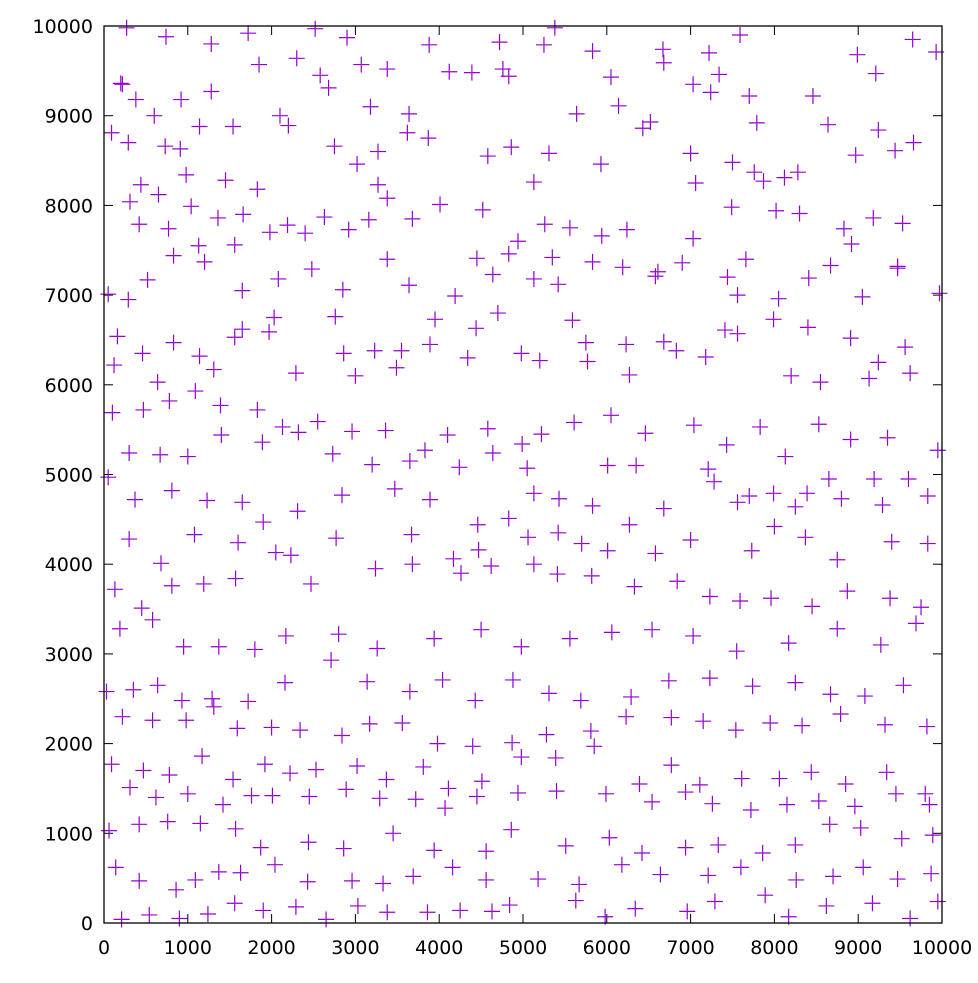 Image resolution: width=978 pixels, height=983 pixels. What do you see at coordinates (188, 948) in the screenshot?
I see `x-tick-label: 1000` at bounding box center [188, 948].